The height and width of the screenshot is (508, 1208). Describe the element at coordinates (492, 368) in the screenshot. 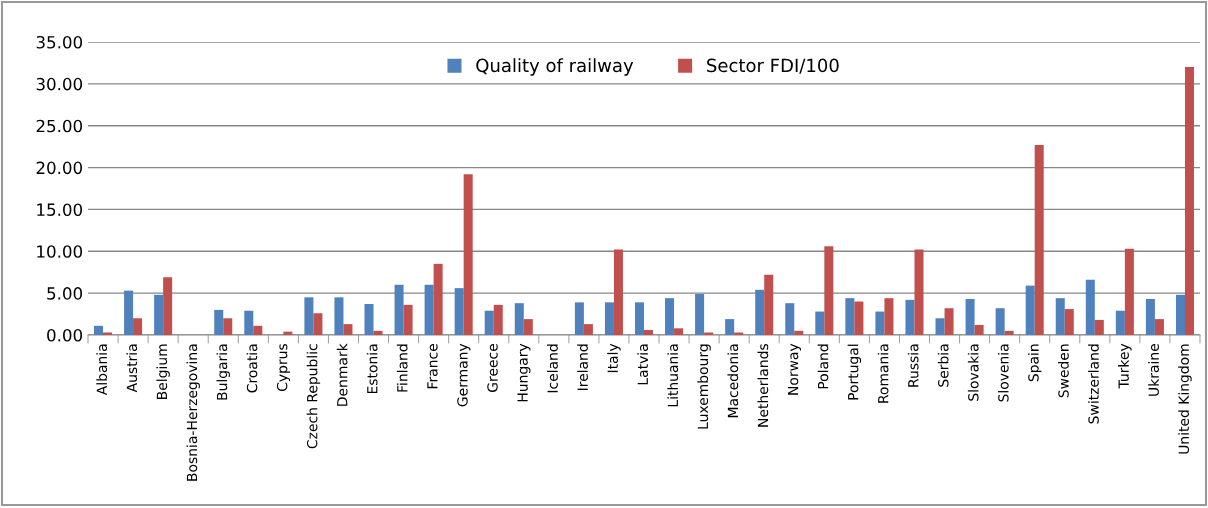

I see `x-tick-label: Greece` at that location.